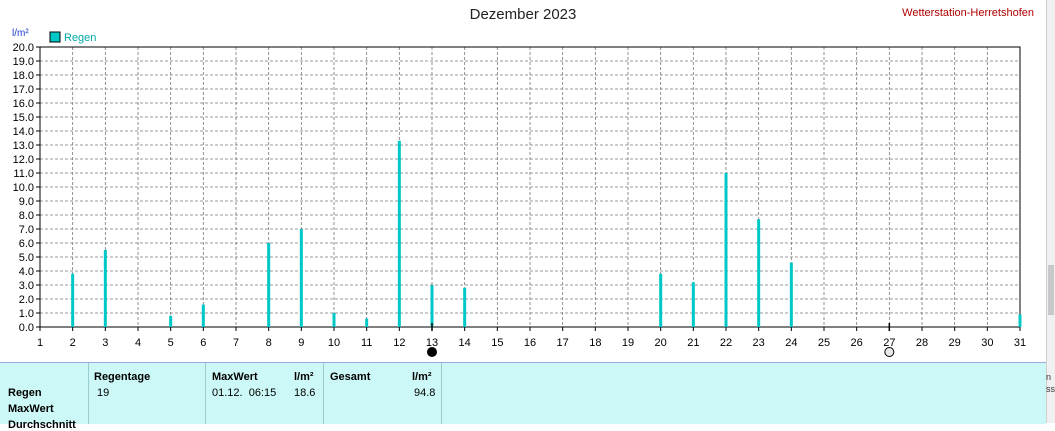 This screenshot has width=1055, height=431. I want to click on x-tick-label: 5, so click(171, 343).